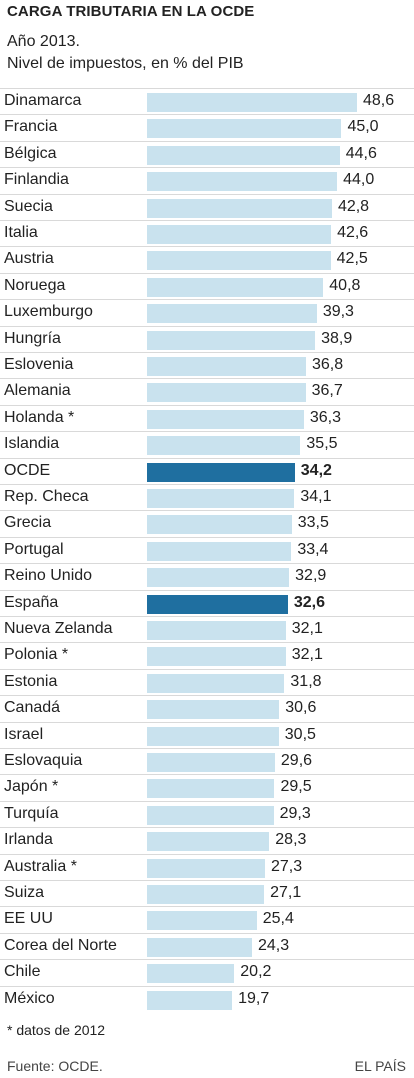 This screenshot has height=1078, width=414. Describe the element at coordinates (37, 391) in the screenshot. I see `category-label: Alemania` at that location.